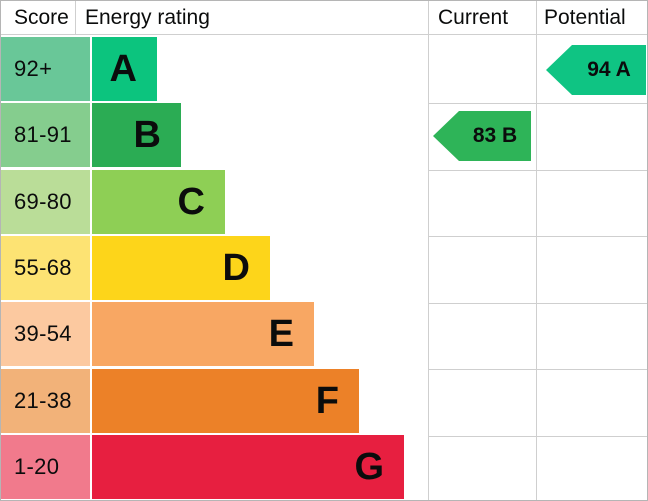 The height and width of the screenshot is (501, 648). I want to click on score-range-label: 1-20, so click(45, 467).